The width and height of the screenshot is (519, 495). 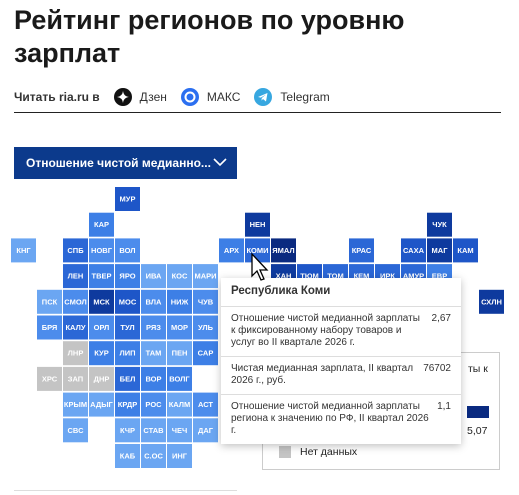 What do you see at coordinates (257, 250) in the screenshot?
I see `tile-label: КОМИ` at bounding box center [257, 250].